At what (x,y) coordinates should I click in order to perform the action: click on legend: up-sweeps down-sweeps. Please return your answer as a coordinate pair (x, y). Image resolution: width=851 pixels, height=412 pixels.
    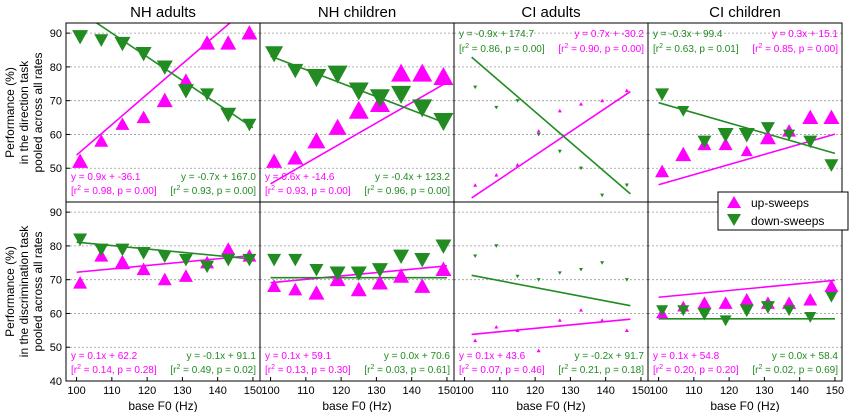
    Looking at the image, I should click on (783, 211).